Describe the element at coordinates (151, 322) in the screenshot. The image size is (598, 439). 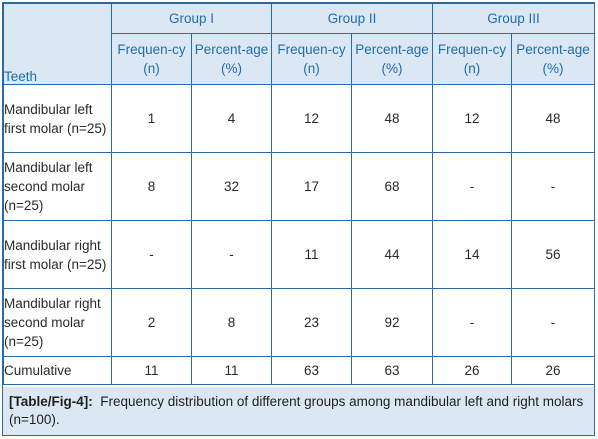
I see `table-cell: 2` at that location.